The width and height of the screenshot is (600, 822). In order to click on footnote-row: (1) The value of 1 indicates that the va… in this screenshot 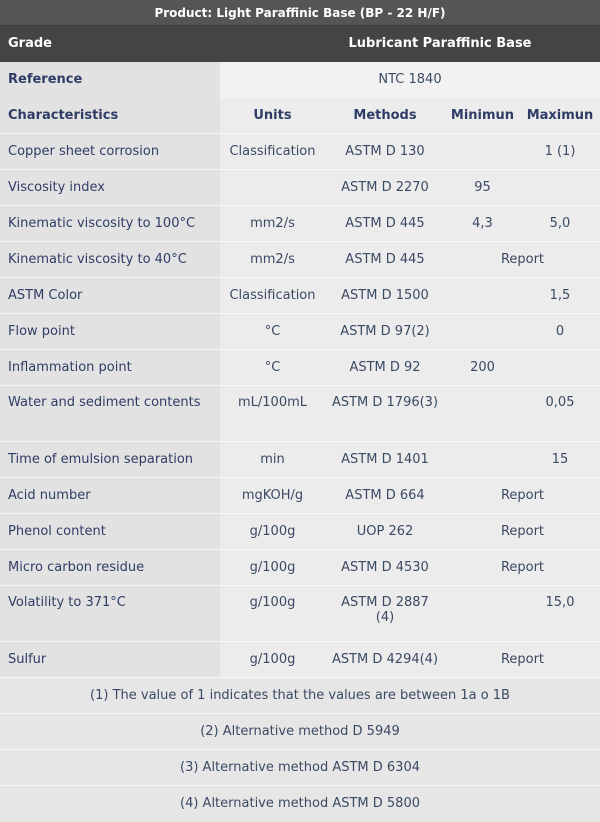, I will do `click(300, 695)`.